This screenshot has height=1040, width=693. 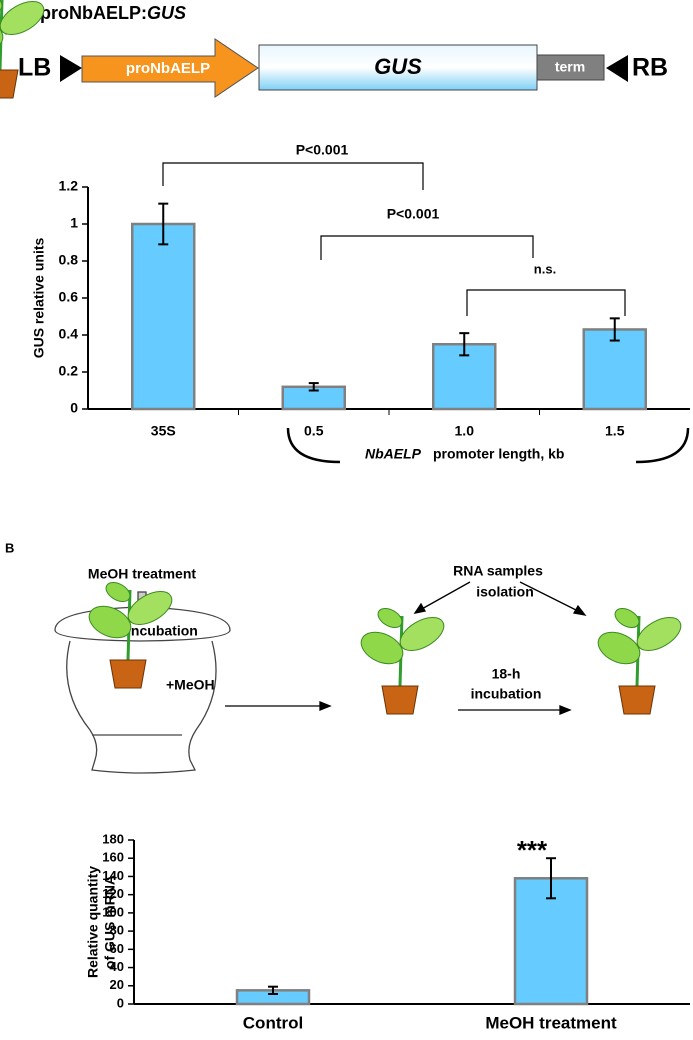 I want to click on promoter-group-brace, so click(x=488, y=445).